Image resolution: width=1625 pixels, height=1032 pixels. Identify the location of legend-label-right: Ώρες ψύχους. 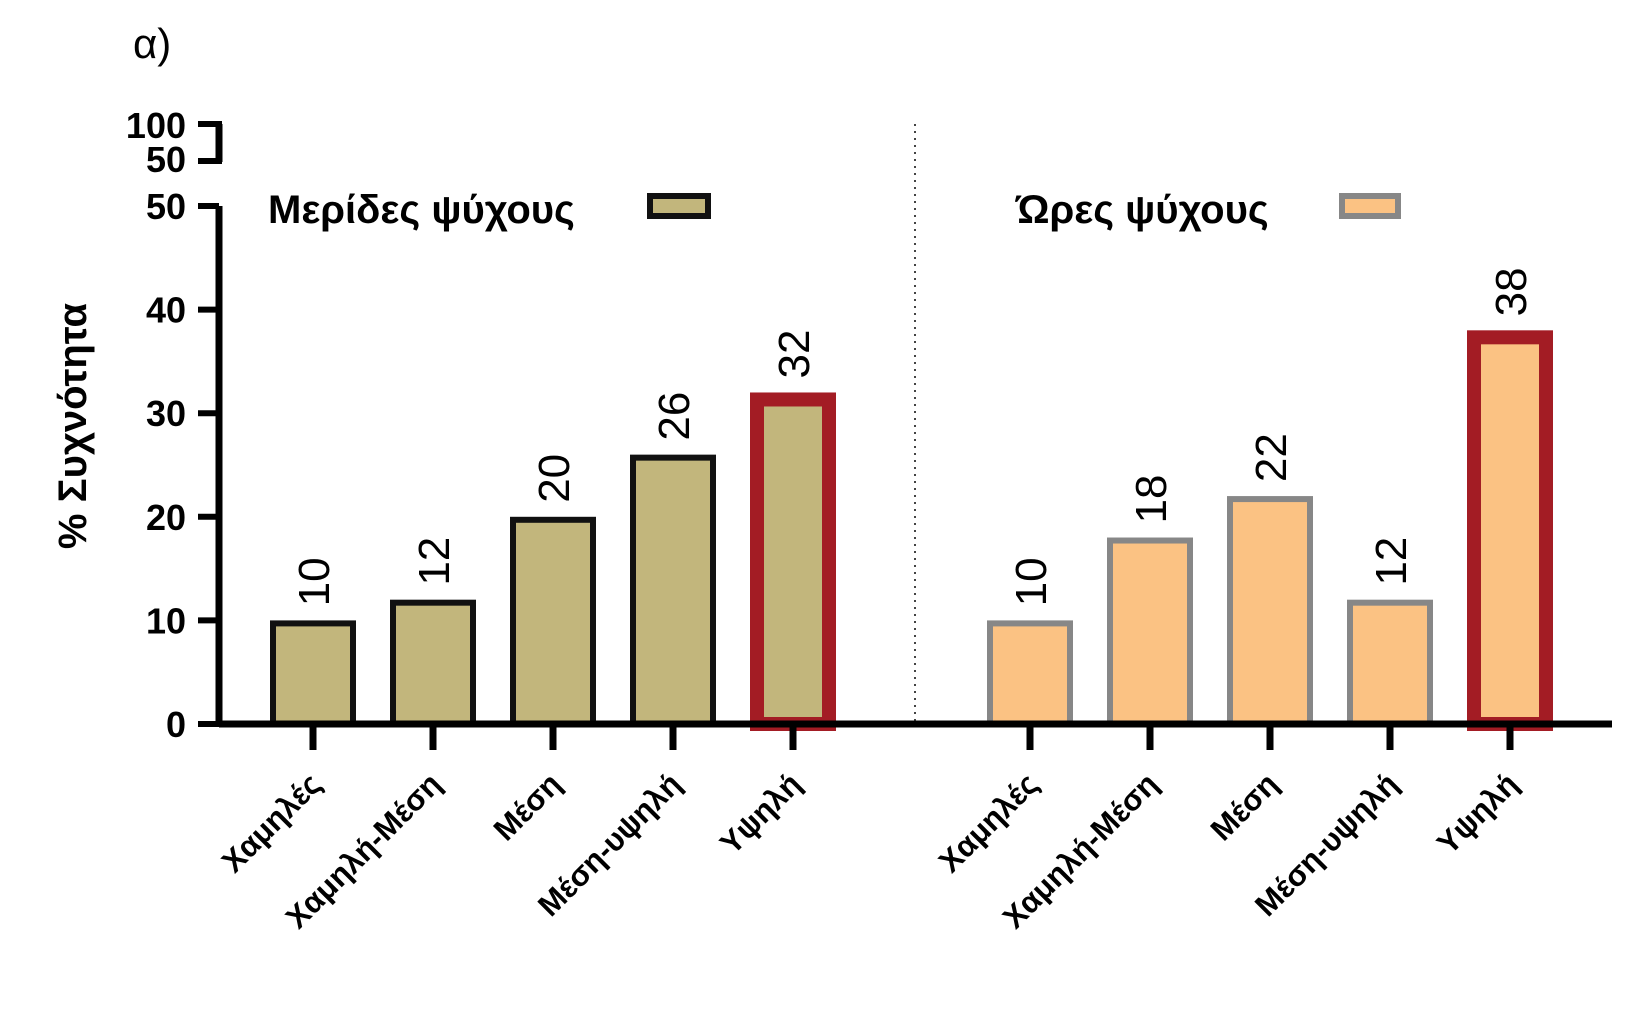
(1142, 210).